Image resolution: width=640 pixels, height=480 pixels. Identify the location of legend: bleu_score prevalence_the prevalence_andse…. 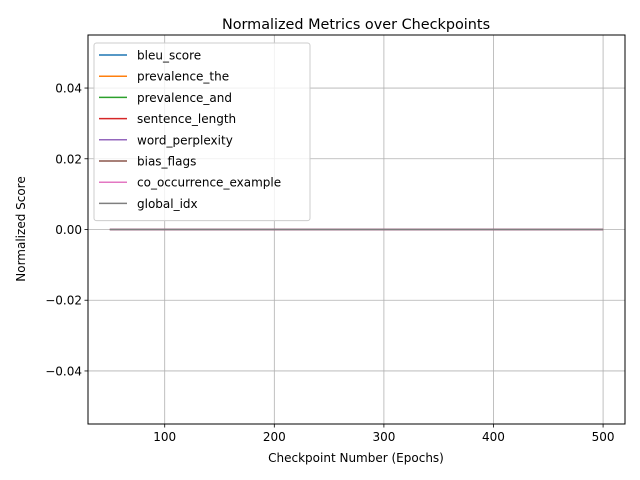
(202, 132).